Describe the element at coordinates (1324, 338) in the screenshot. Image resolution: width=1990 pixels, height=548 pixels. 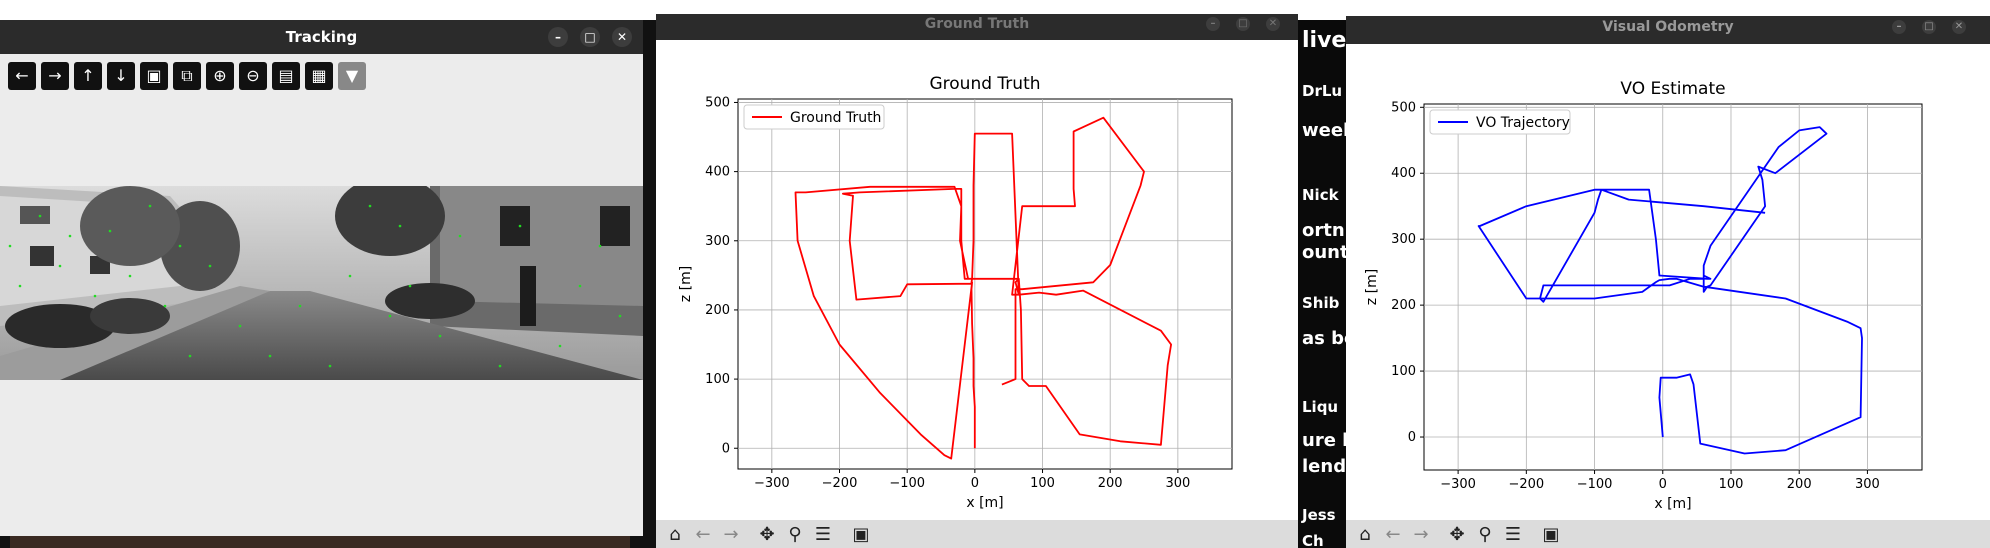
I see `chat-line: as be` at that location.